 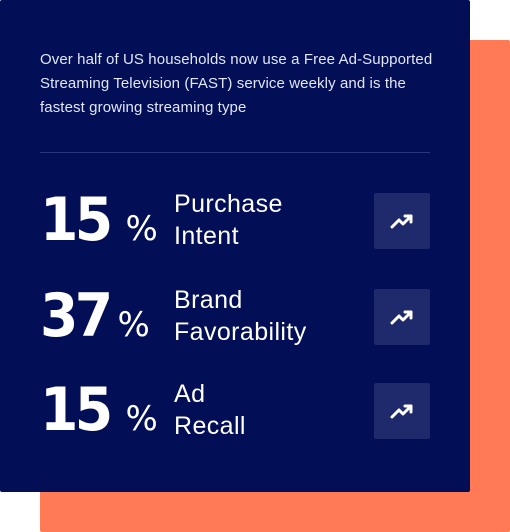 I want to click on stat-label-line2: Intent, so click(x=206, y=236).